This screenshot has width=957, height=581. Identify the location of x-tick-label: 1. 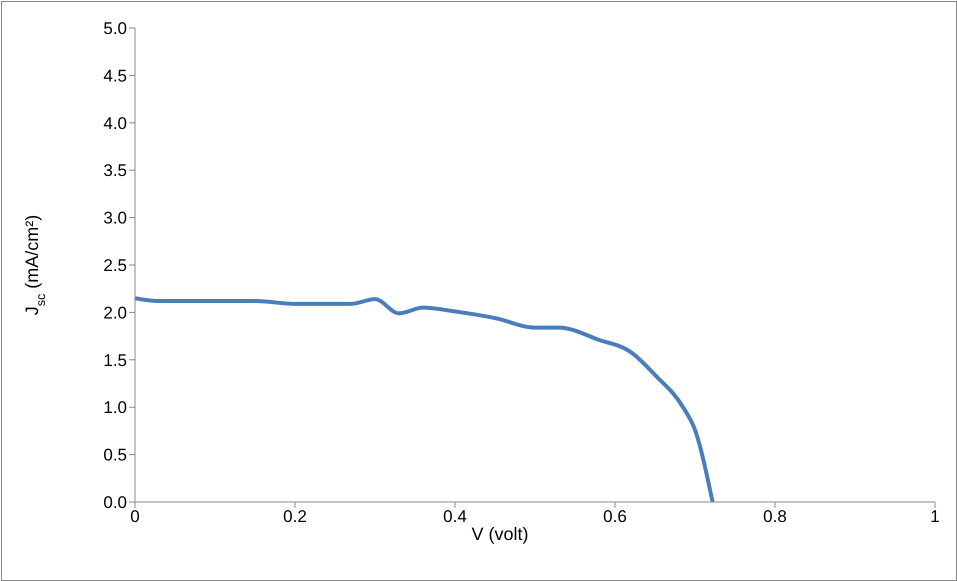
(935, 516).